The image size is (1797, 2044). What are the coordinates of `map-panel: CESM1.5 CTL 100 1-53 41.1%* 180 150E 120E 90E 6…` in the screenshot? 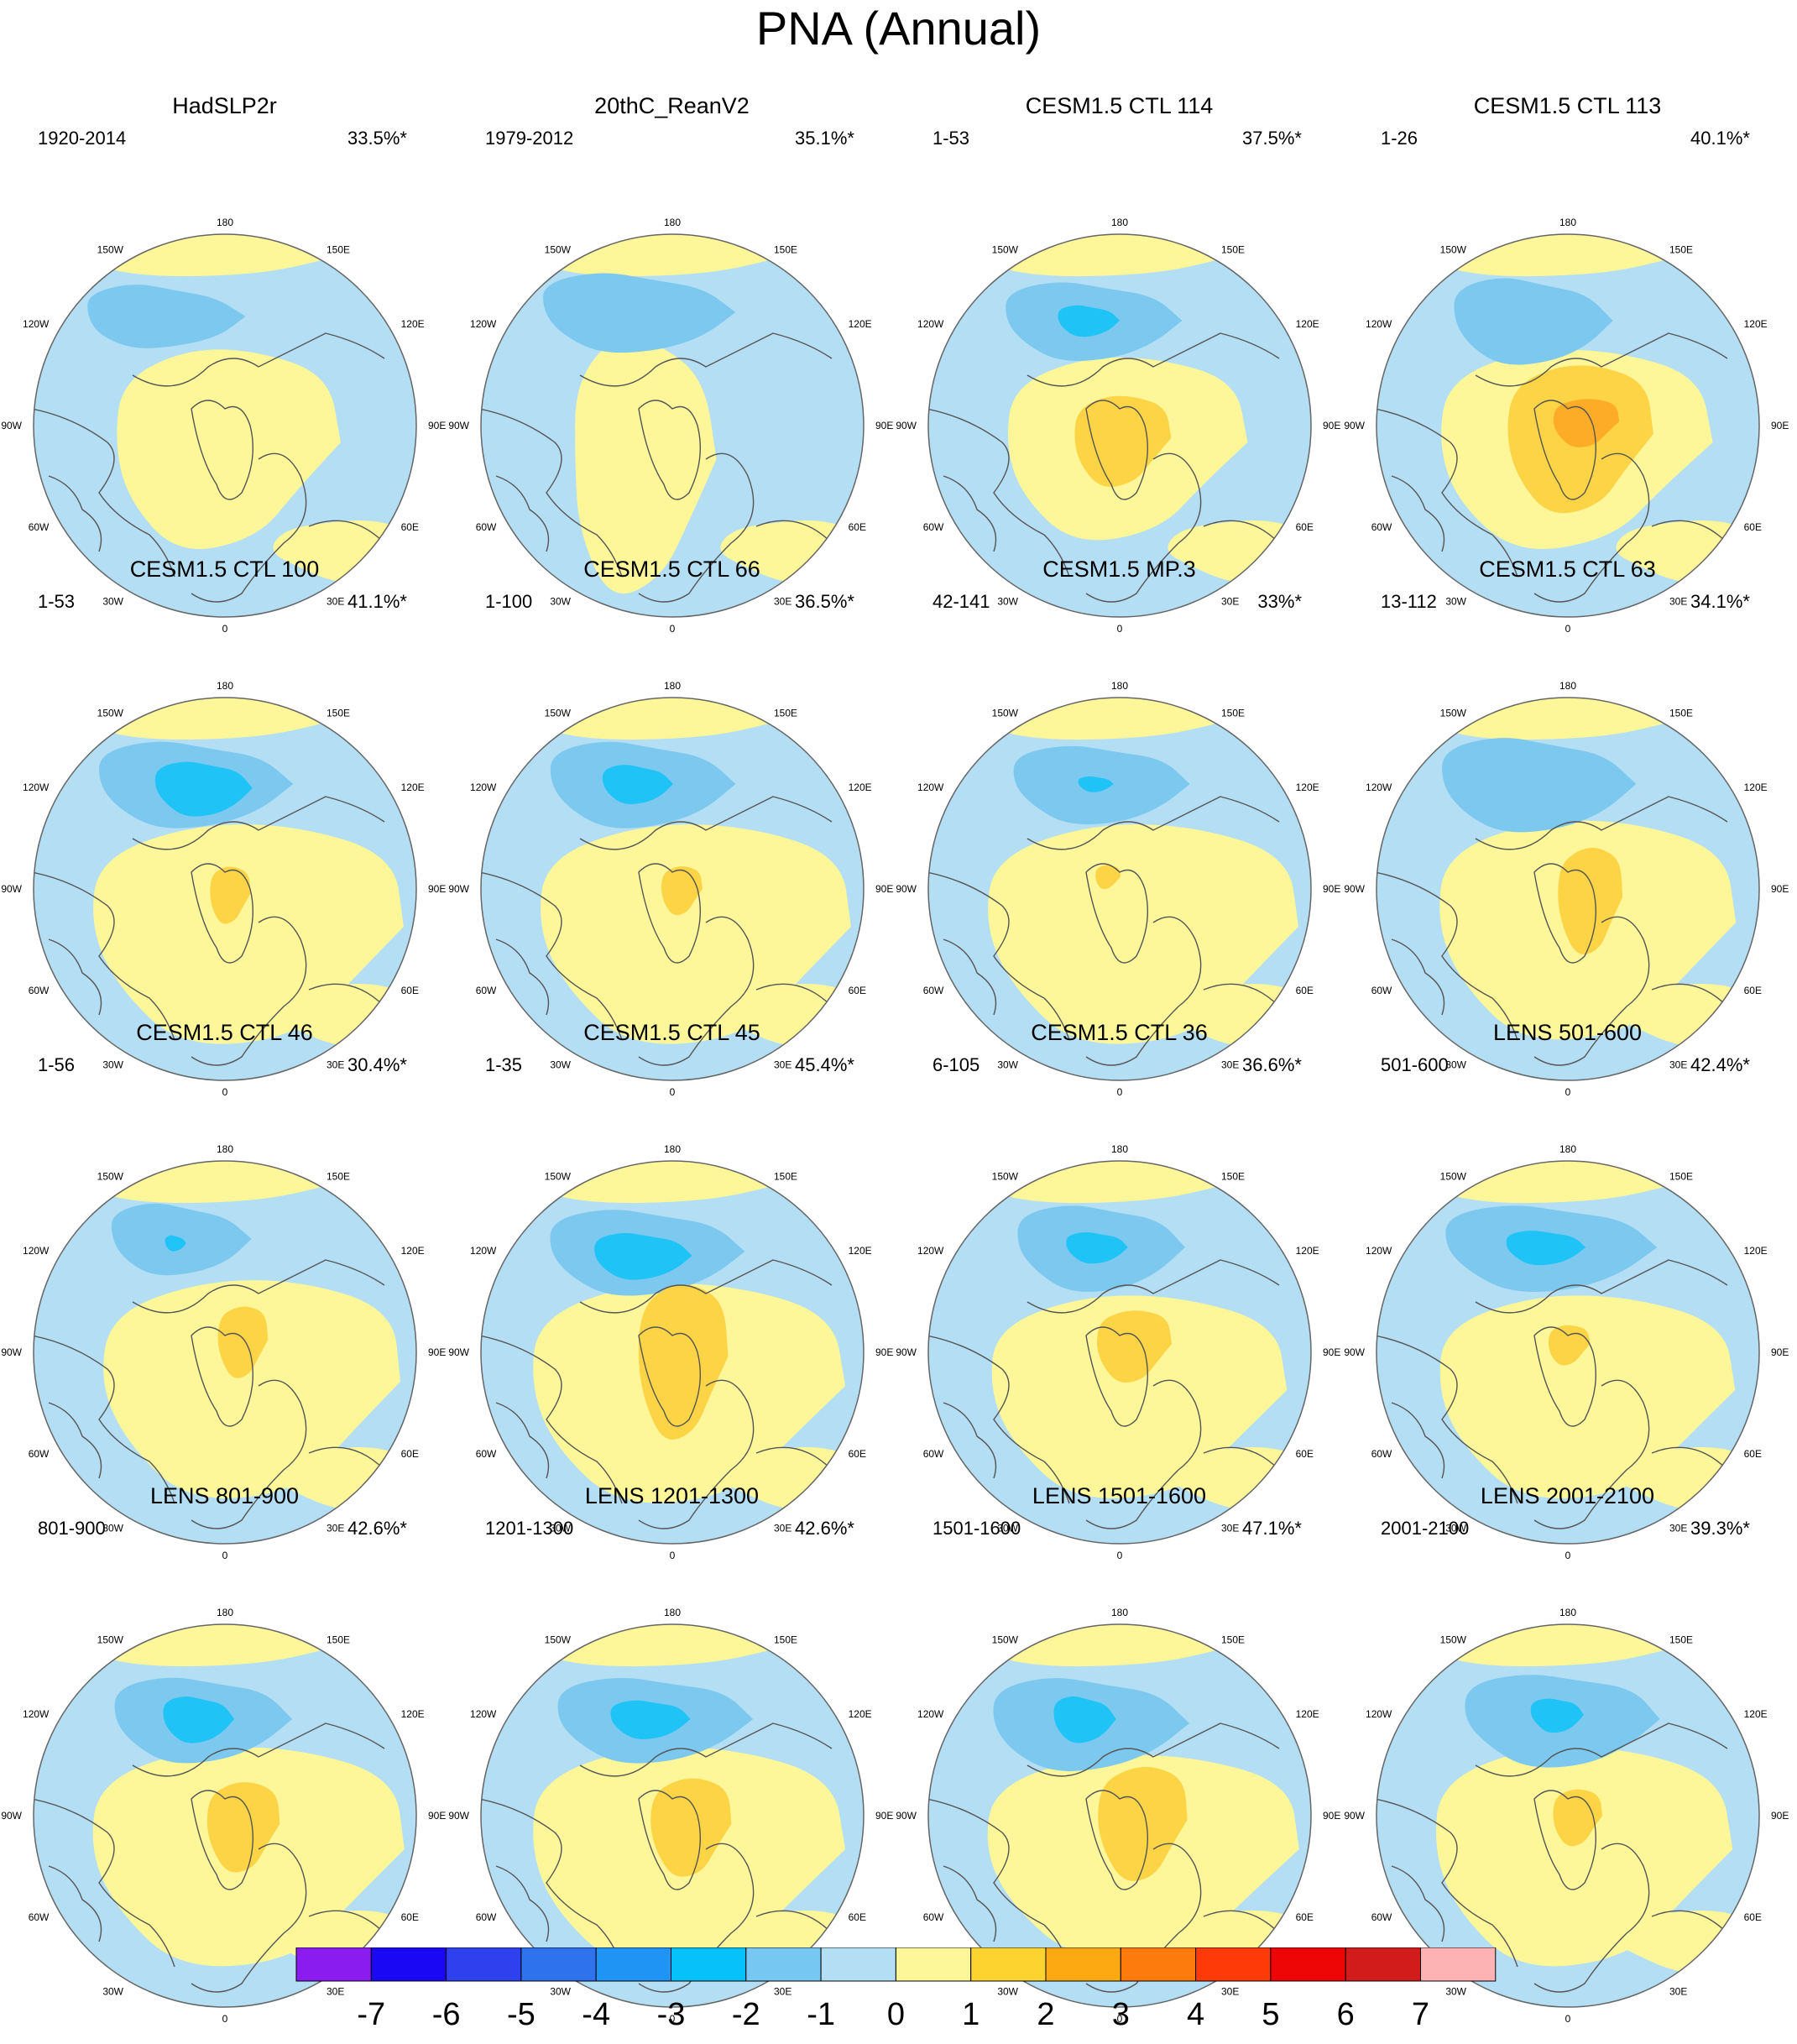 It's located at (224, 827).